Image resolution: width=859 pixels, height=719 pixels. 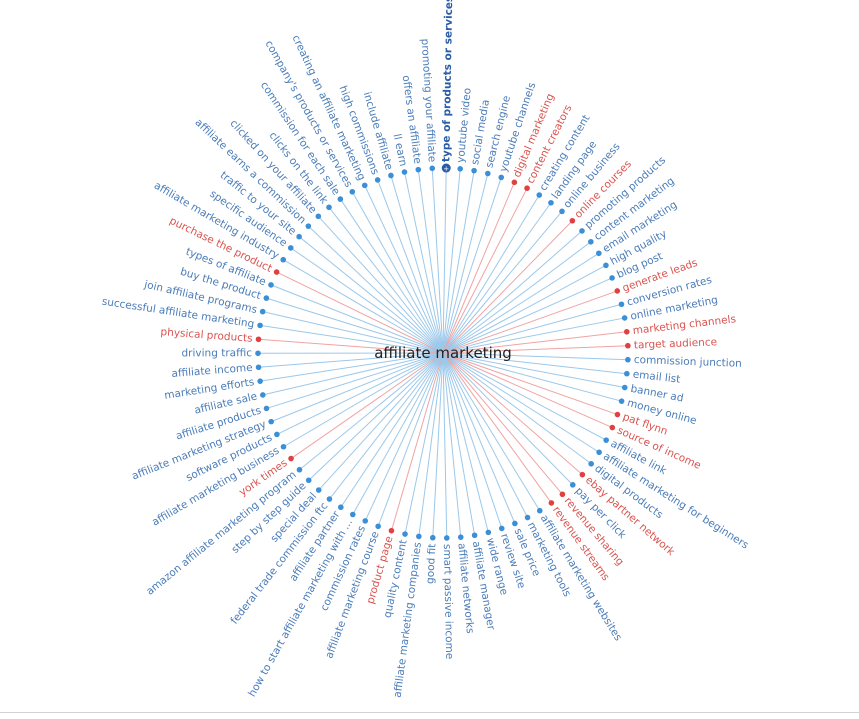 What do you see at coordinates (688, 362) in the screenshot?
I see `keyword-label: commission junction` at bounding box center [688, 362].